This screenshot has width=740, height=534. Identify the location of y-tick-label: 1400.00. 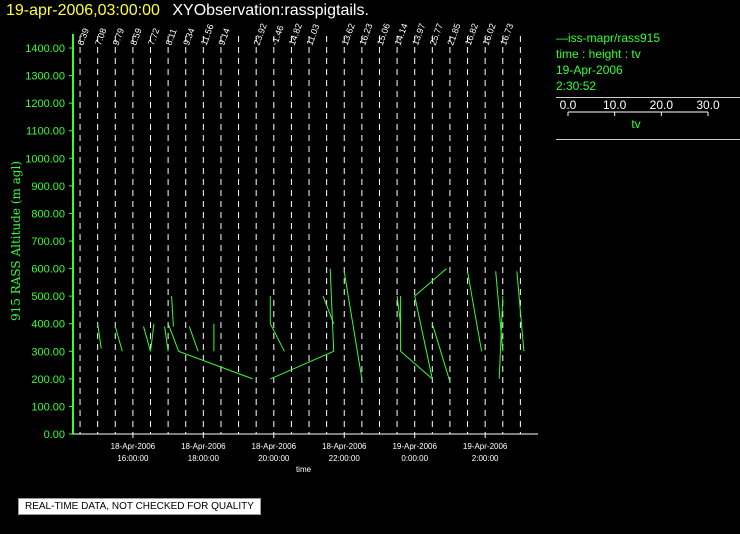
(45, 49).